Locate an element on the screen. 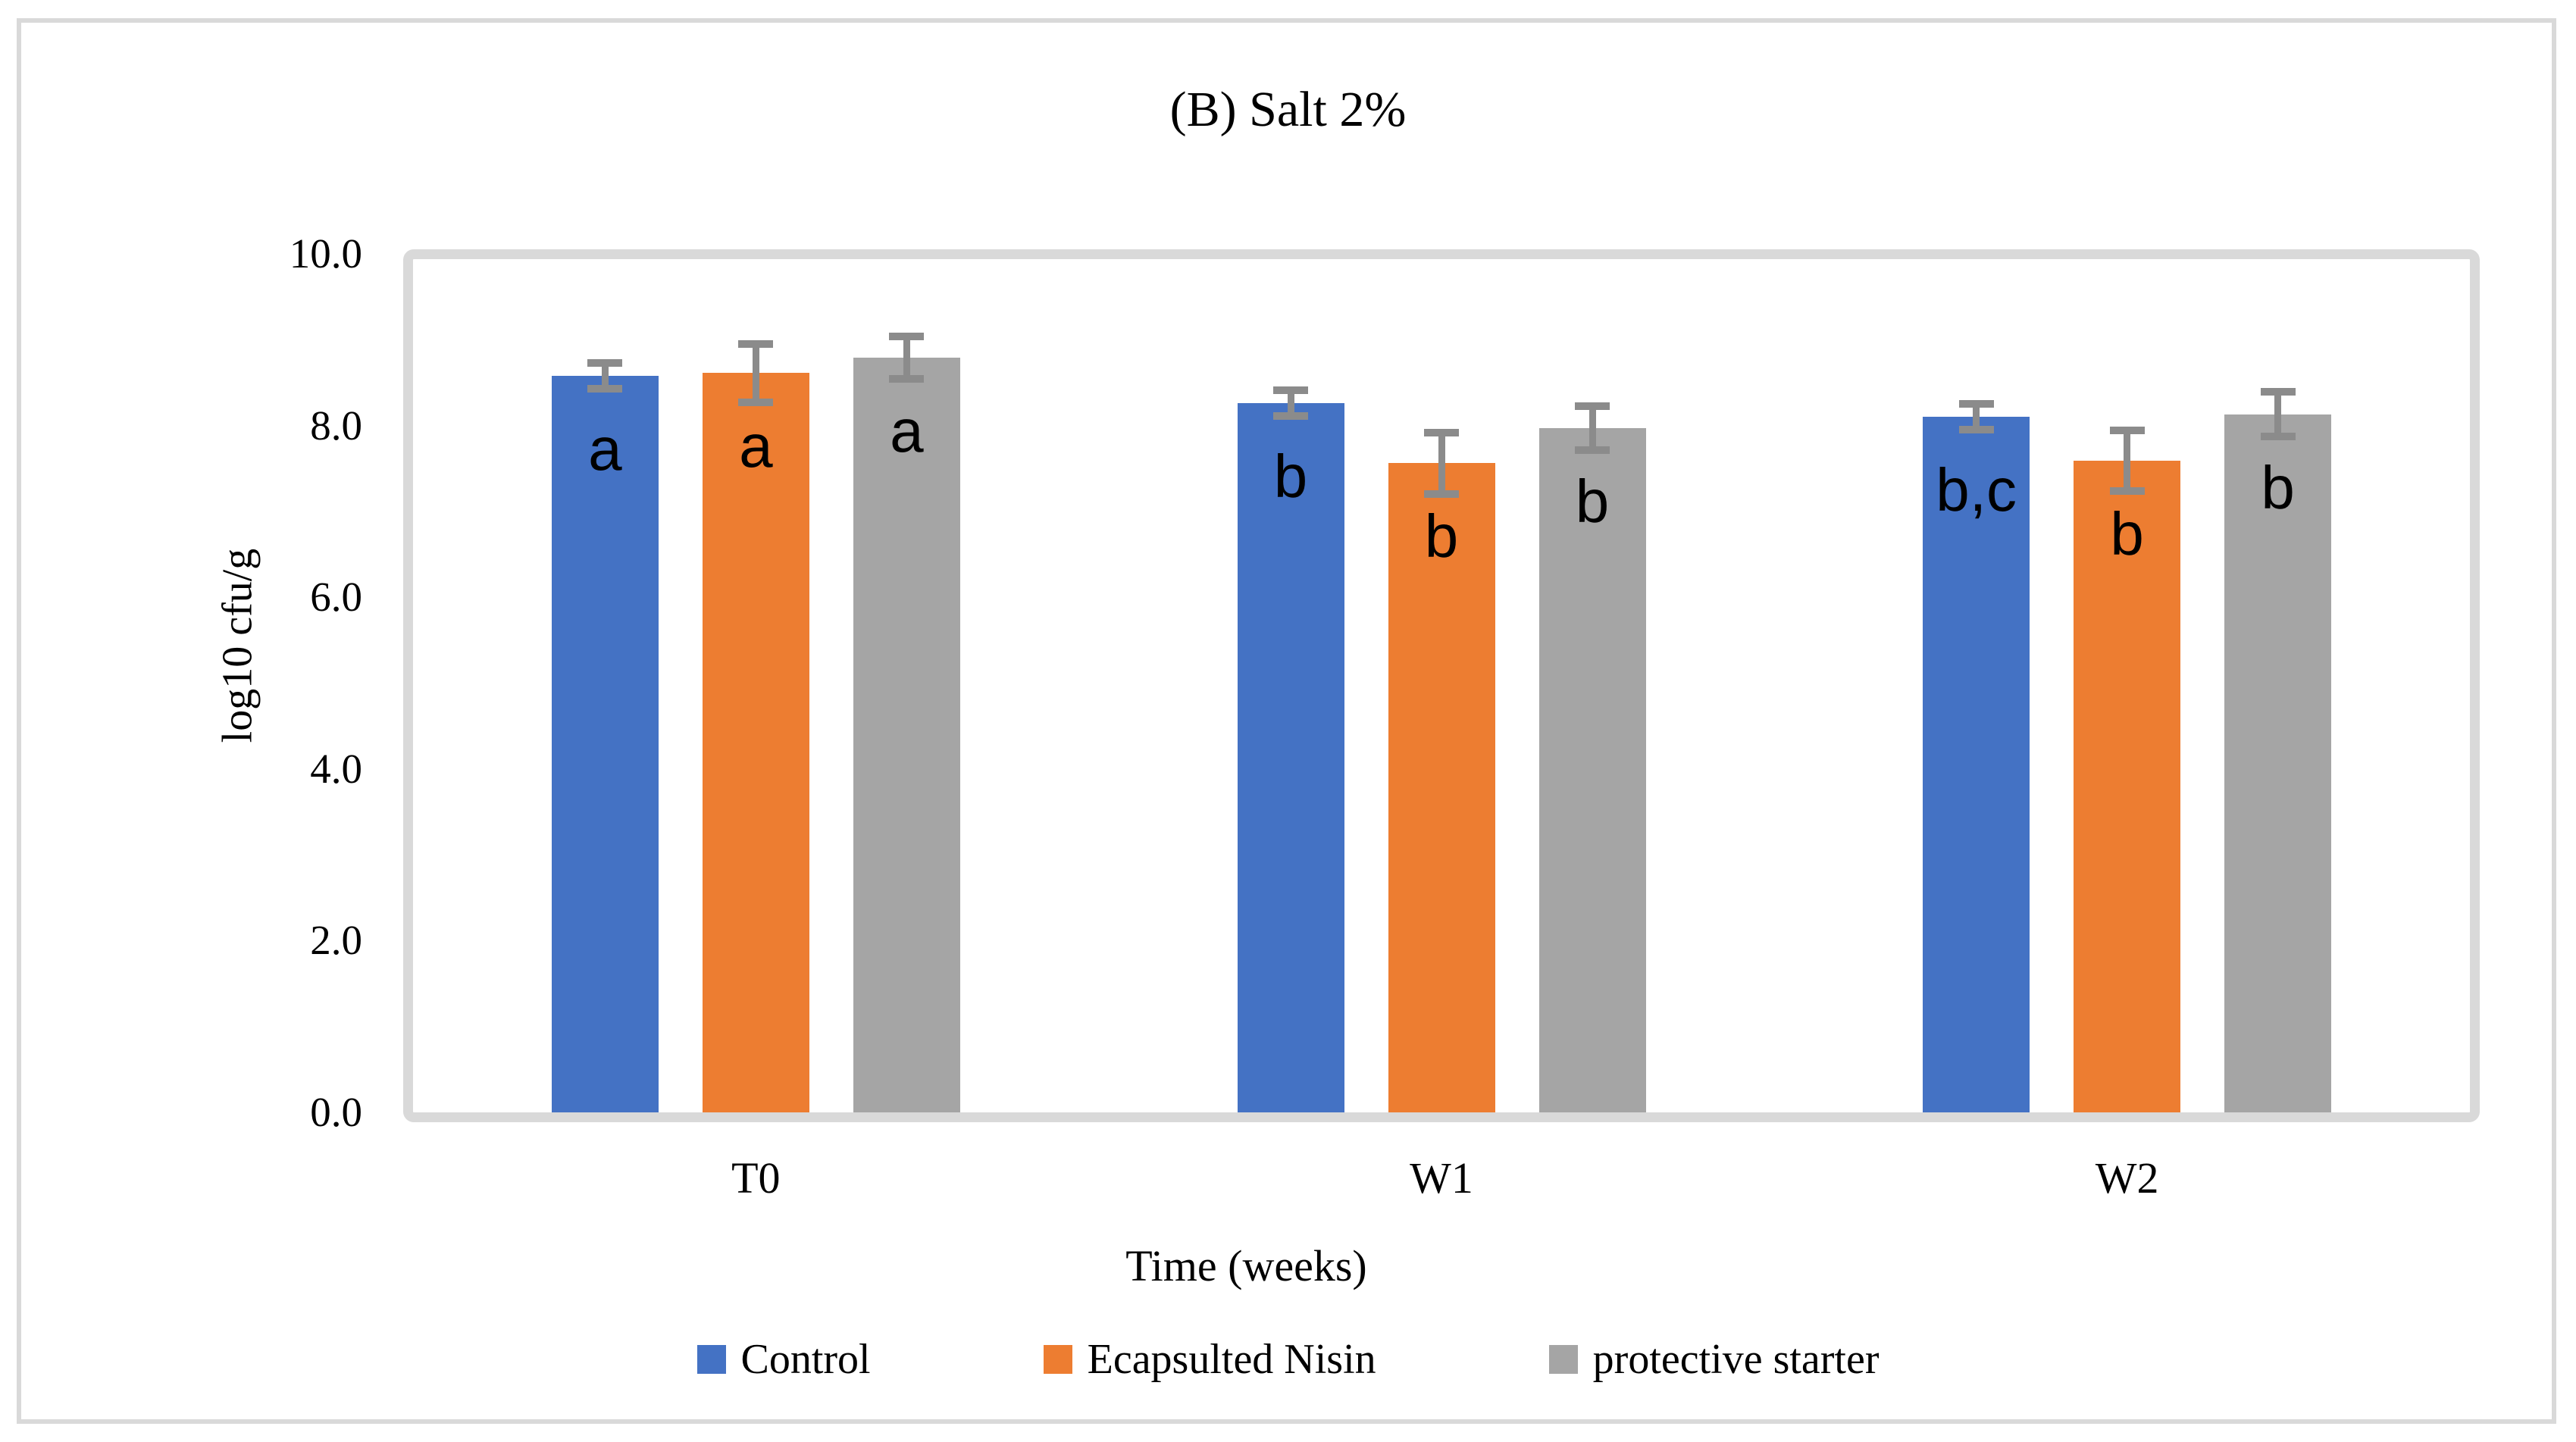 Image resolution: width=2576 pixels, height=1442 pixels. bar-control-t0 is located at coordinates (605, 743).